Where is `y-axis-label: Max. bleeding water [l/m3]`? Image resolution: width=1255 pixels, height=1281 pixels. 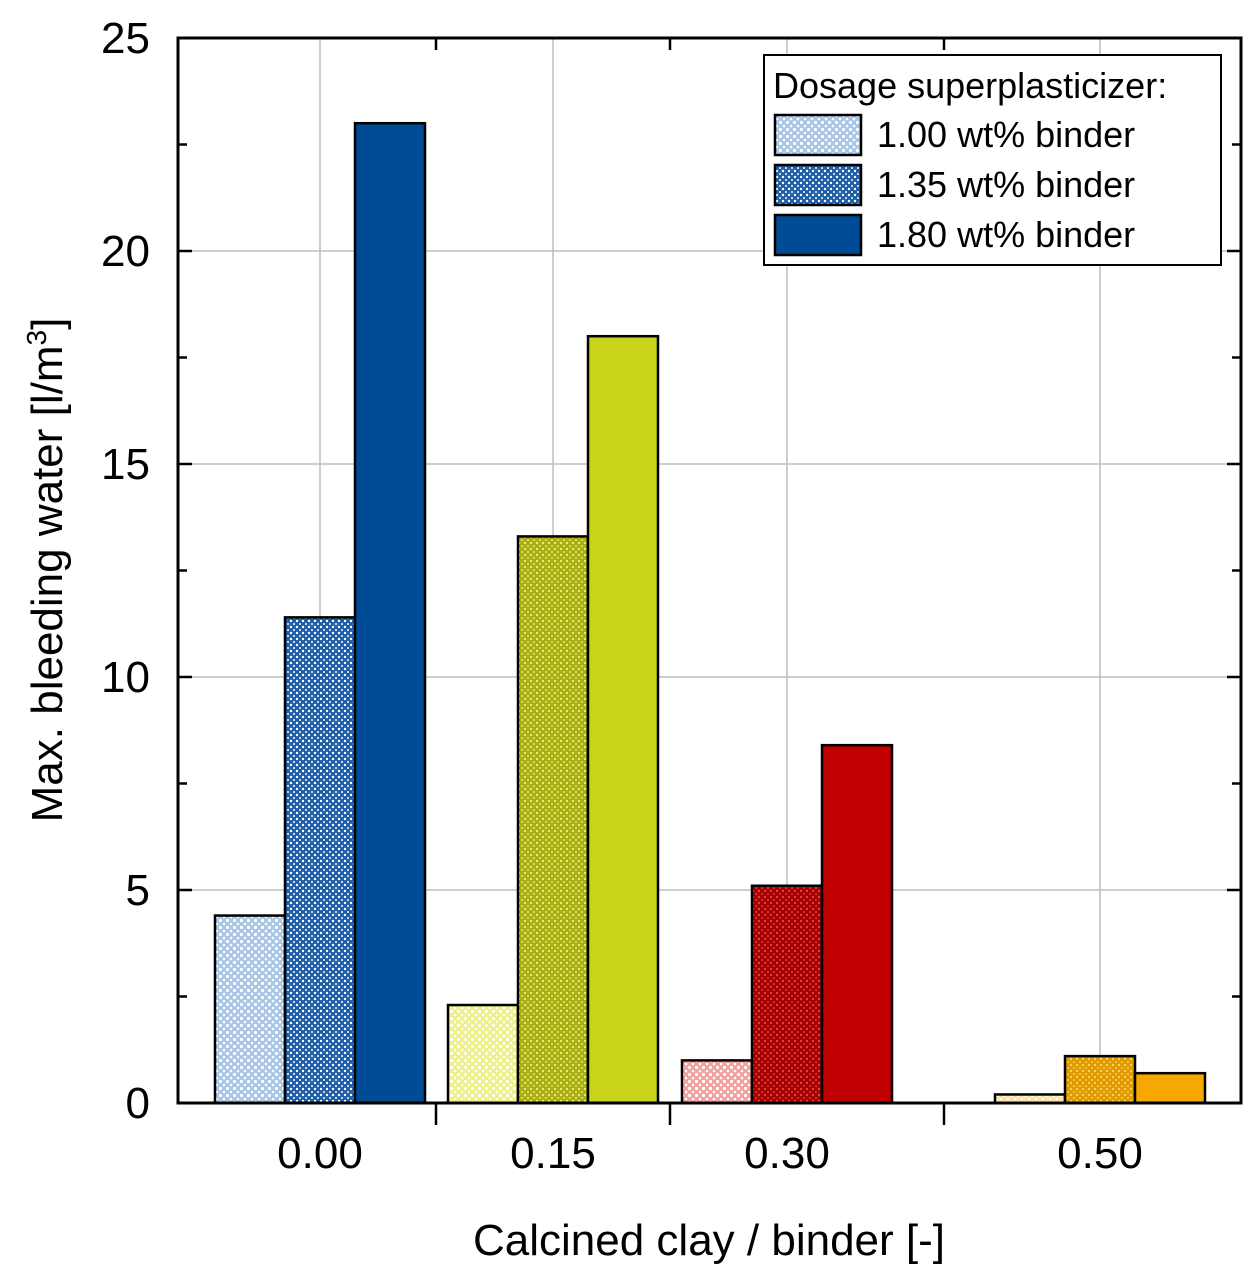
y-axis-label: Max. bleeding water [l/m3] is located at coordinates (46, 570).